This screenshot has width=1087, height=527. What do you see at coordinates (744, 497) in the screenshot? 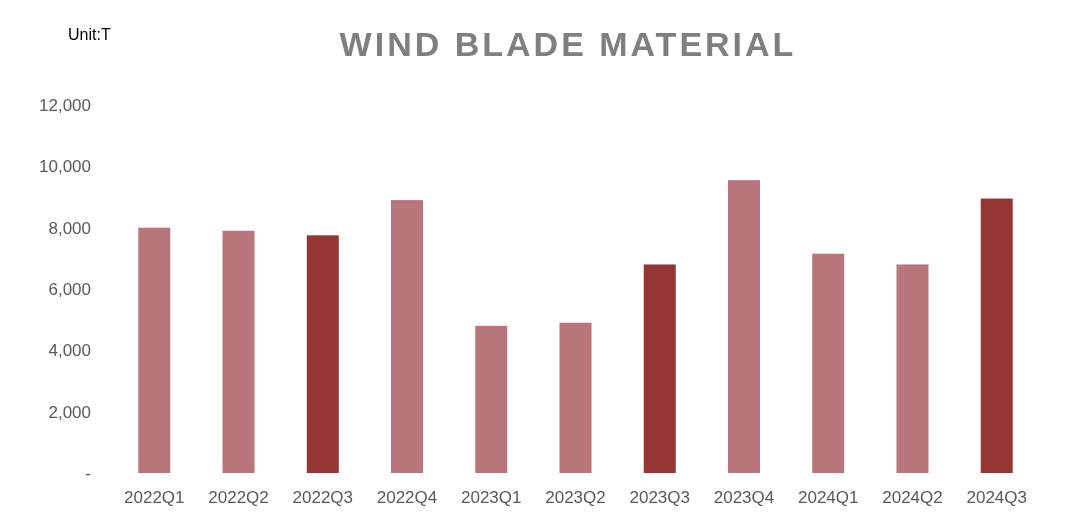
I see `x-tick-label: 2023Q4` at bounding box center [744, 497].